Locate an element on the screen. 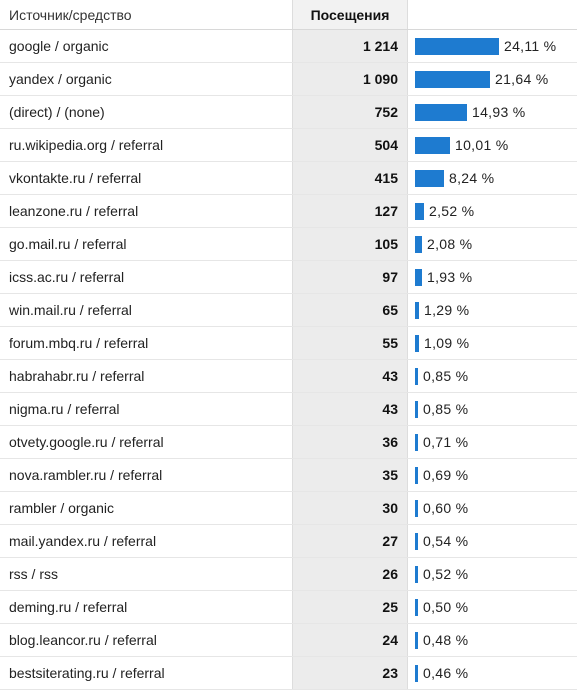 This screenshot has height=696, width=577. visits-cell: 27 is located at coordinates (350, 541).